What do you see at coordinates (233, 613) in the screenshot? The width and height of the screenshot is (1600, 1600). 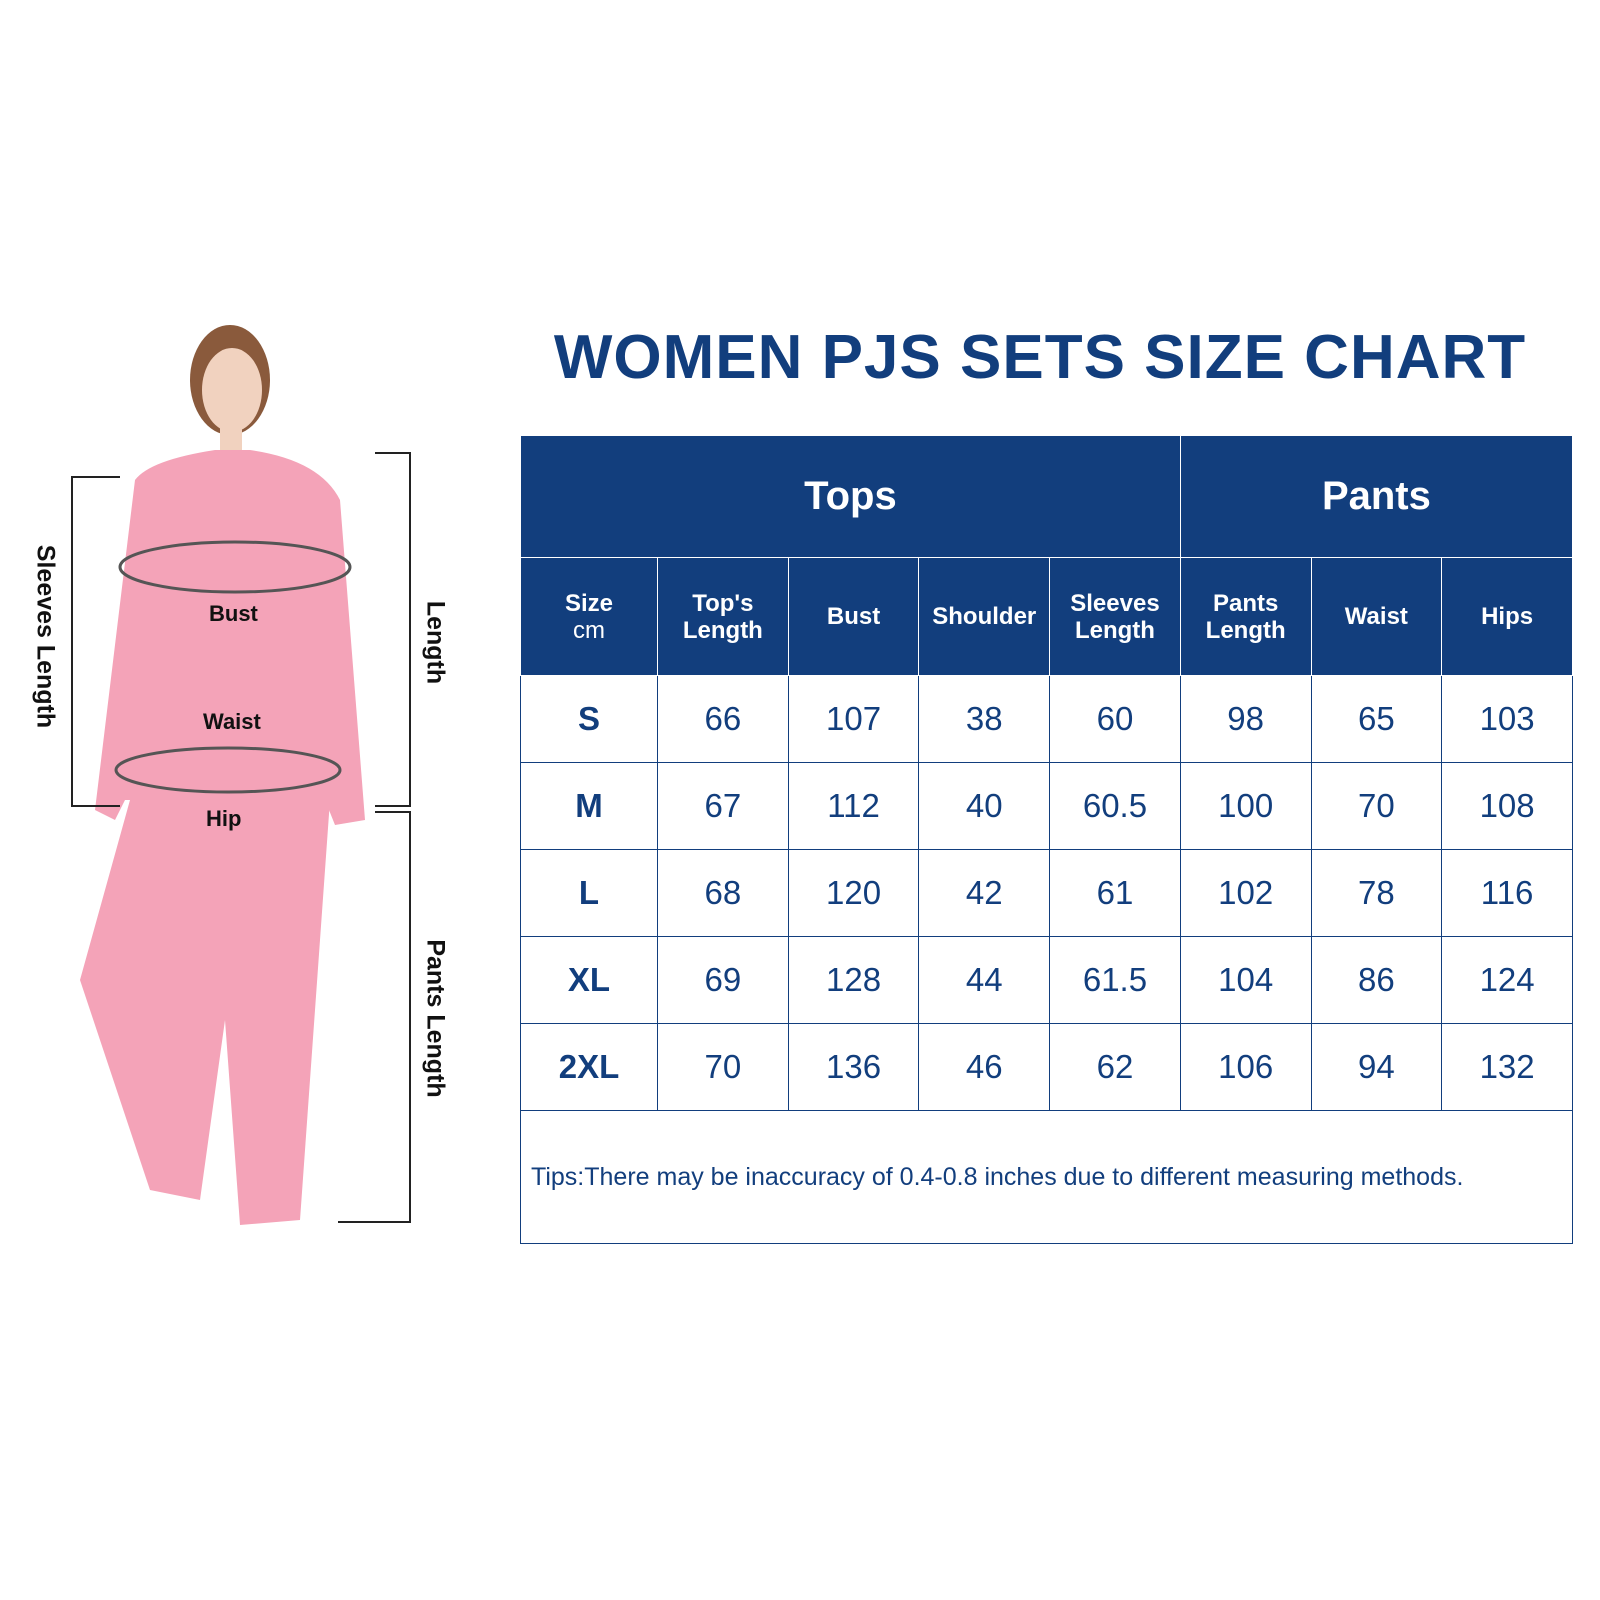 I see `bust-label: Bust` at bounding box center [233, 613].